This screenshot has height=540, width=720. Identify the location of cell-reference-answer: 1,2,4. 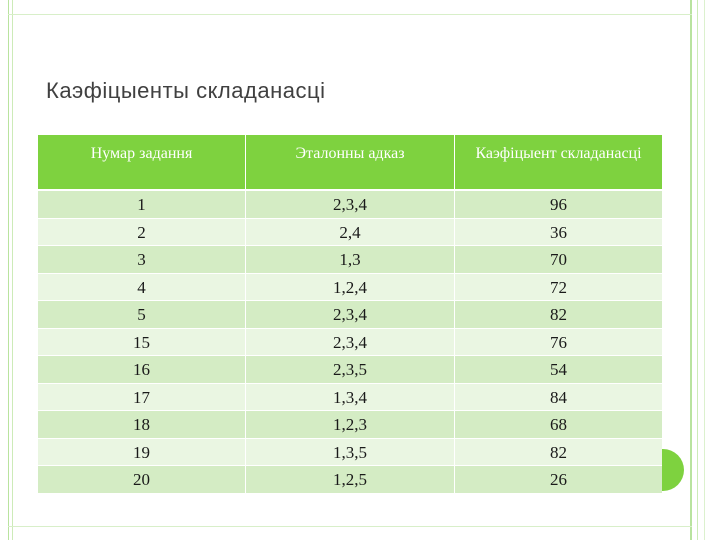
(349, 286).